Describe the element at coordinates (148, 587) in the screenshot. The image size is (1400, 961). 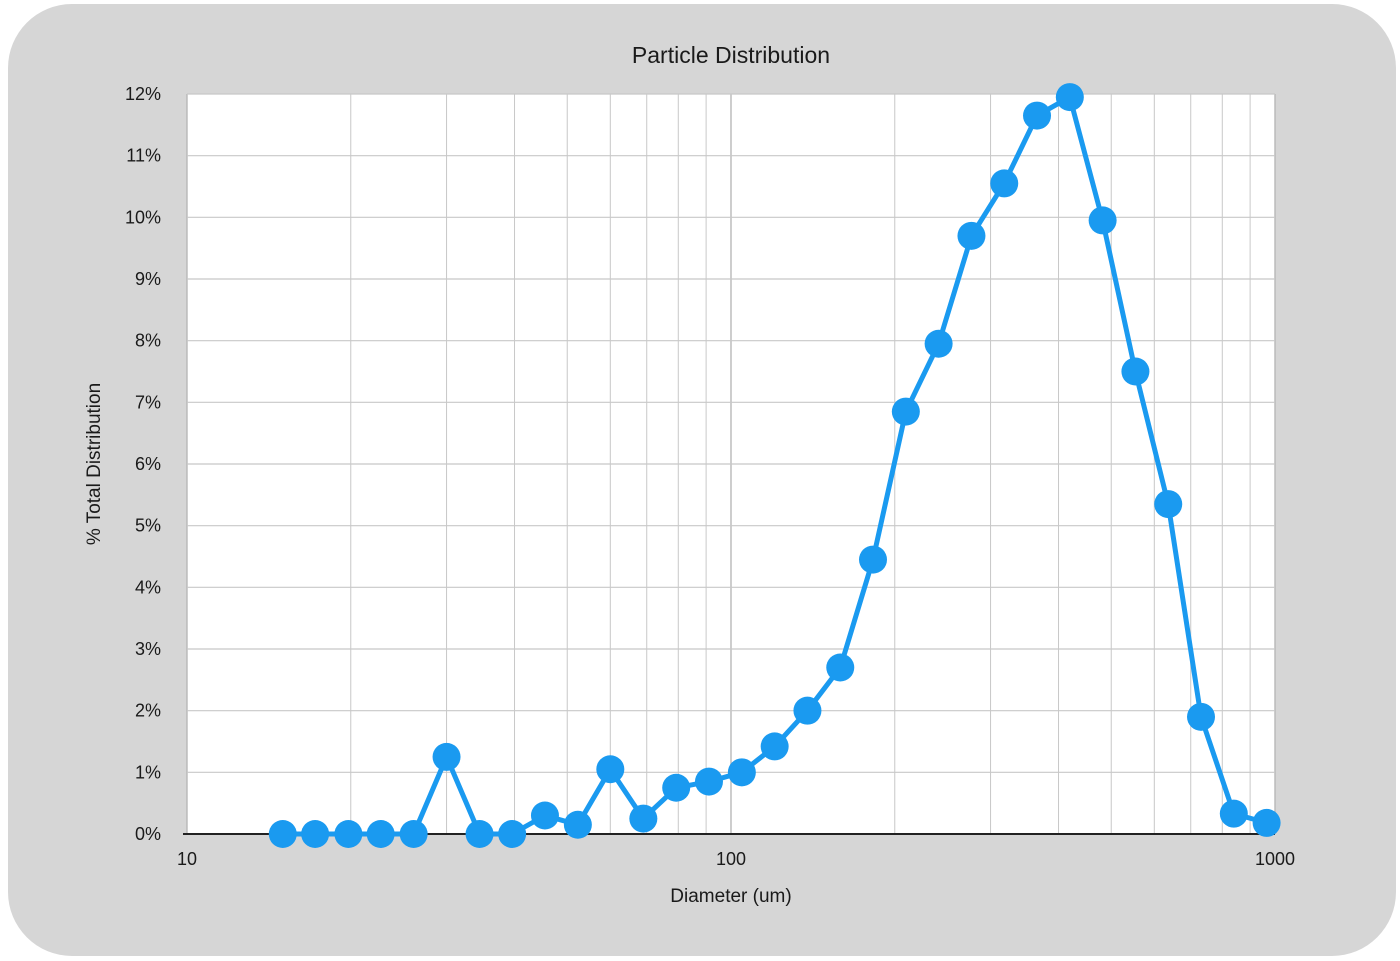
I see `y-tick-label-4: 4%` at that location.